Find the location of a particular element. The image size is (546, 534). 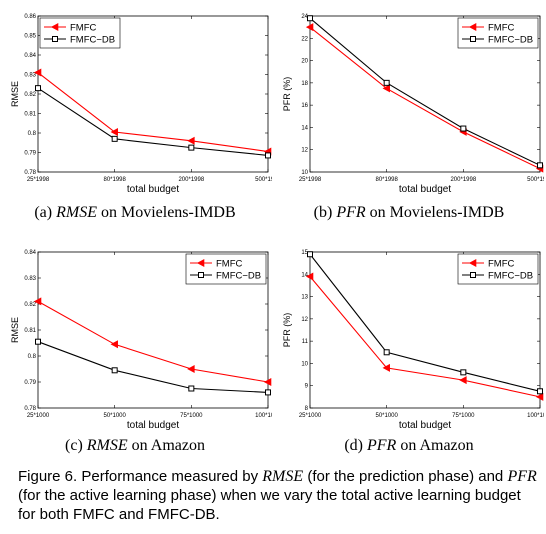

x-tick-label: 25*1000 is located at coordinates (310, 416).